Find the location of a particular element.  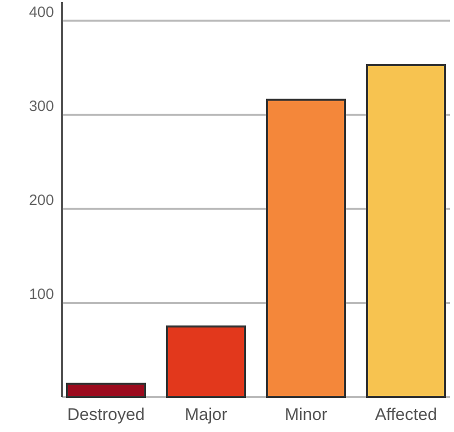

y-tick-label: 300 is located at coordinates (41, 107).